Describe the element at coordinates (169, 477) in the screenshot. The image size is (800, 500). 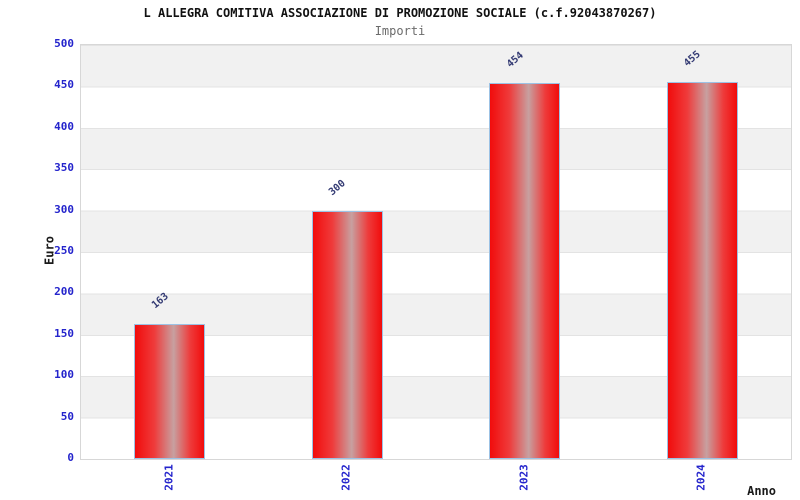
I see `x-tick-label-2021: 2021` at that location.